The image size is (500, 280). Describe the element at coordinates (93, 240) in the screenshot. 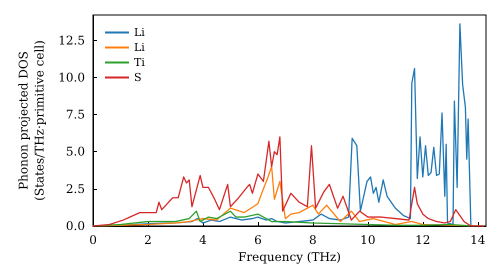

I see `x-tick-label: 0` at that location.